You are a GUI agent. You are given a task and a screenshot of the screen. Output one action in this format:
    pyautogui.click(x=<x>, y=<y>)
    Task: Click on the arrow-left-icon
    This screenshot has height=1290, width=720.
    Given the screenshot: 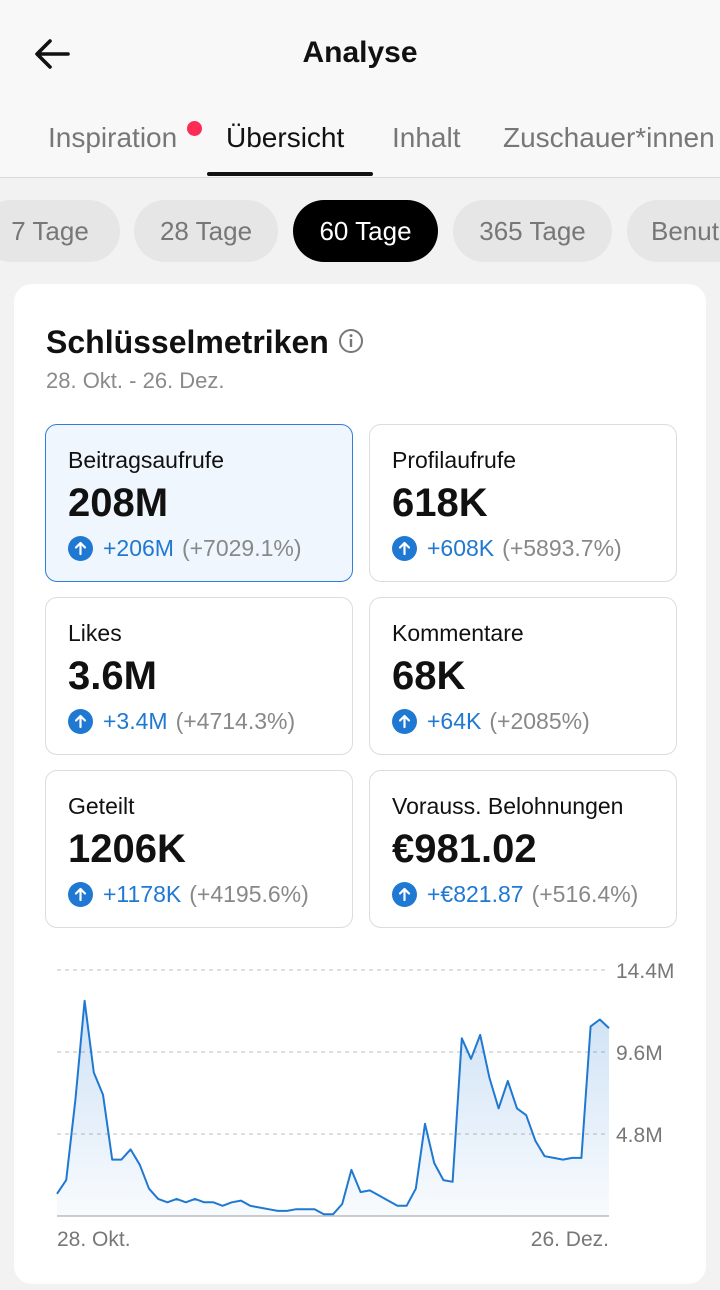 What is the action you would take?
    pyautogui.click(x=52, y=54)
    